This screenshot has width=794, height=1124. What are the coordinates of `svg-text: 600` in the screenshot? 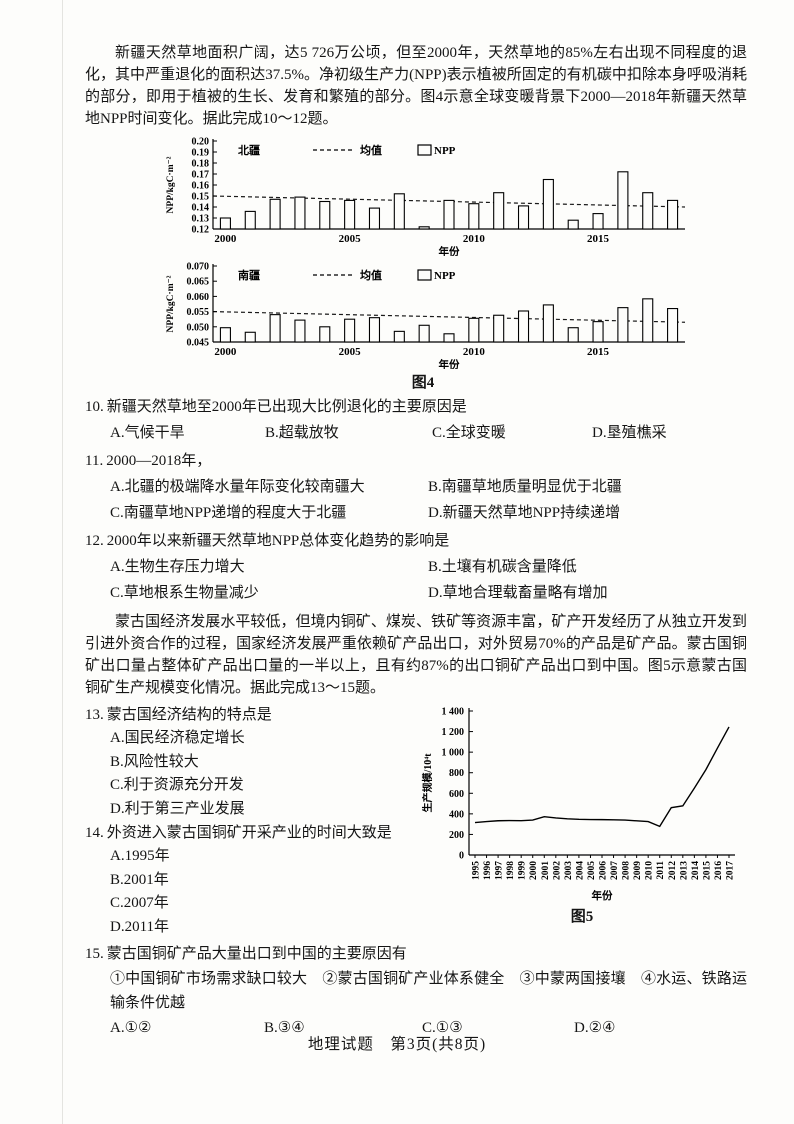 It's located at (456, 794).